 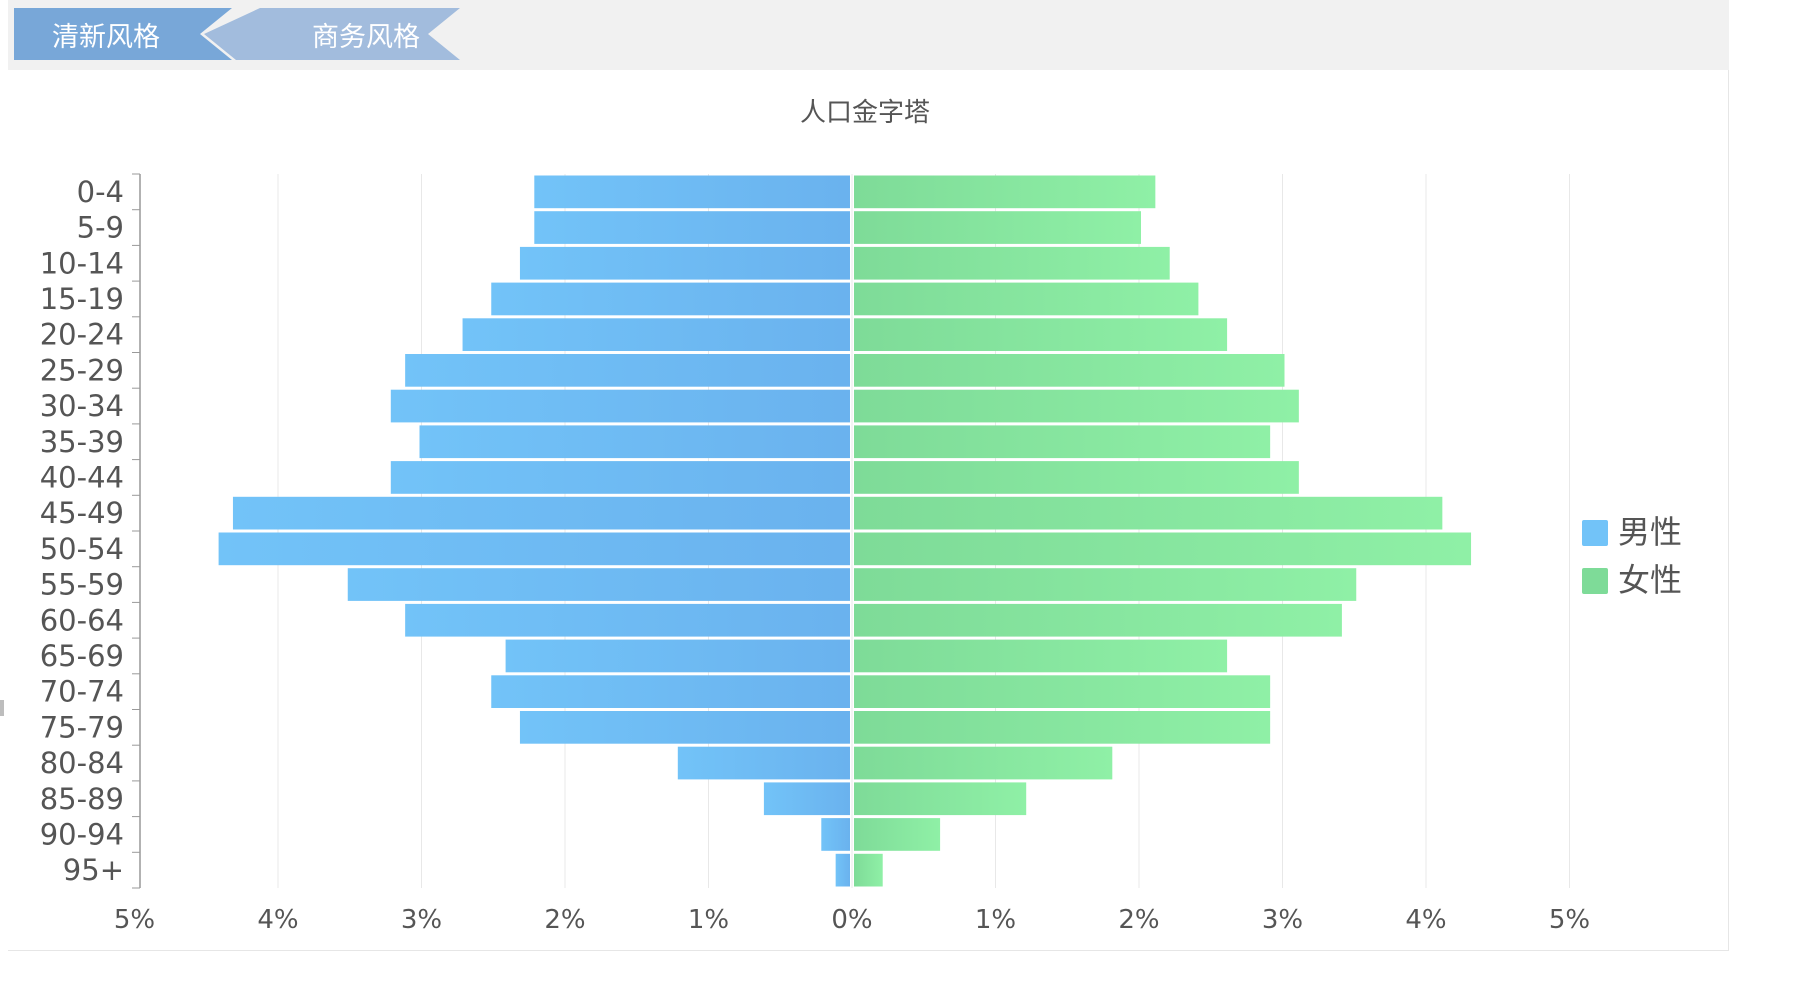 I want to click on tab-business-shape, so click(x=332, y=34).